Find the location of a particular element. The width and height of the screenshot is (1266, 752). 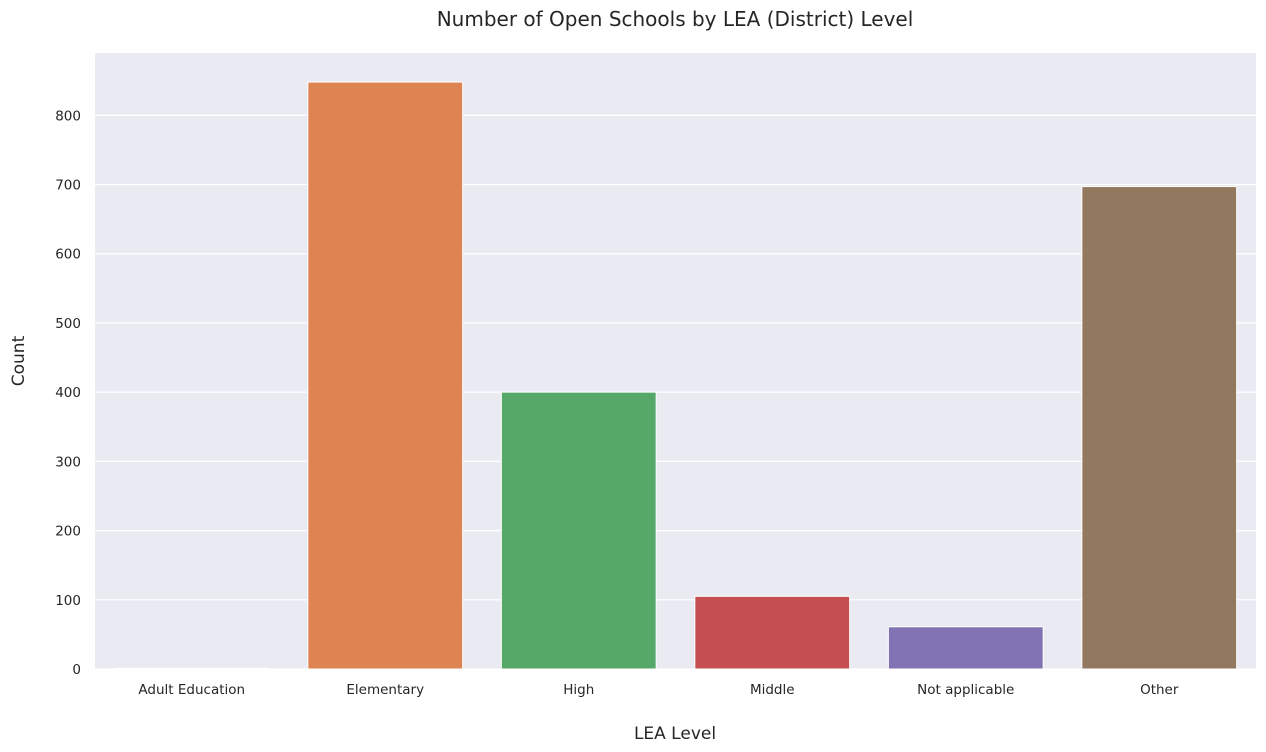

y-tick-label: 200 is located at coordinates (68, 532).